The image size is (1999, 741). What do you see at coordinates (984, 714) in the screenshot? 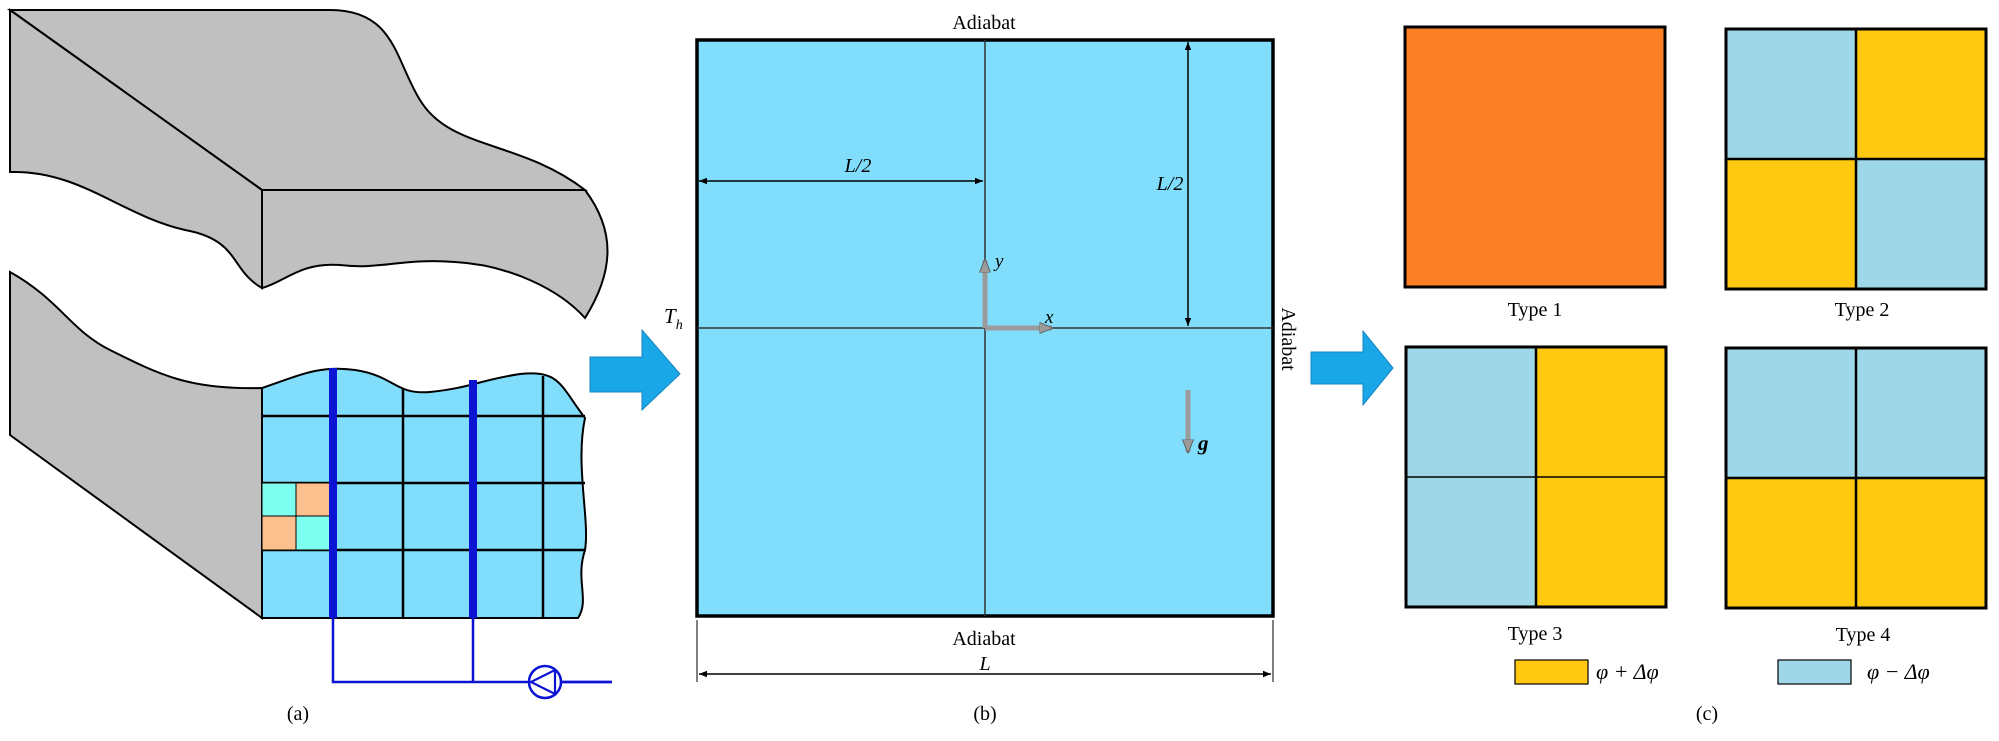
I see `panel-b-label: (b)` at bounding box center [984, 714].